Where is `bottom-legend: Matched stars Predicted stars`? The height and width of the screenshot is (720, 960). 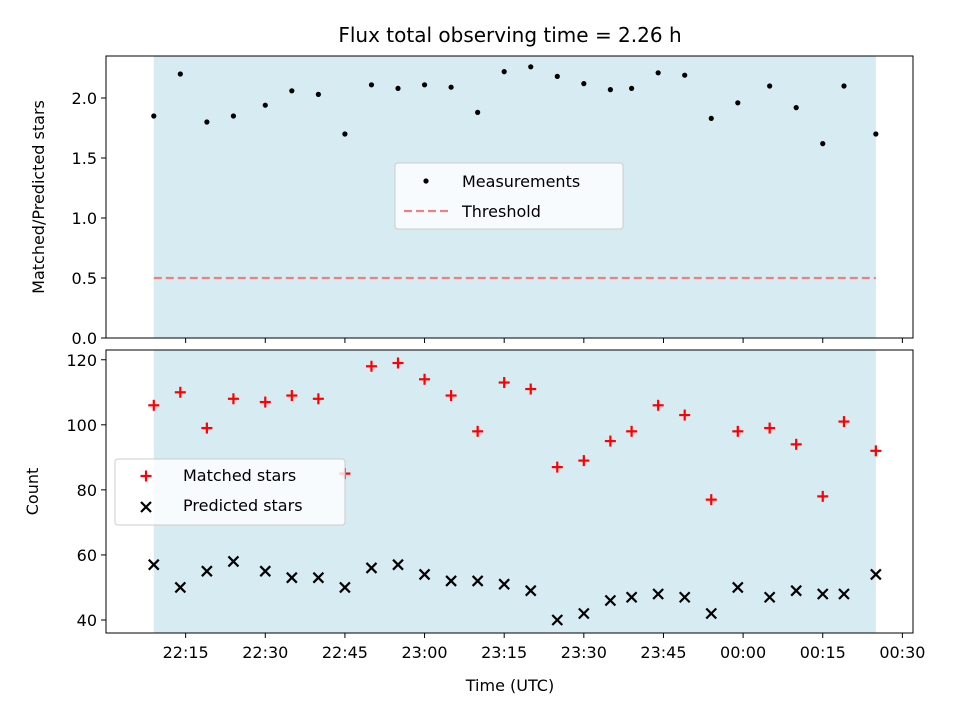
bottom-legend: Matched stars Predicted stars is located at coordinates (230, 492).